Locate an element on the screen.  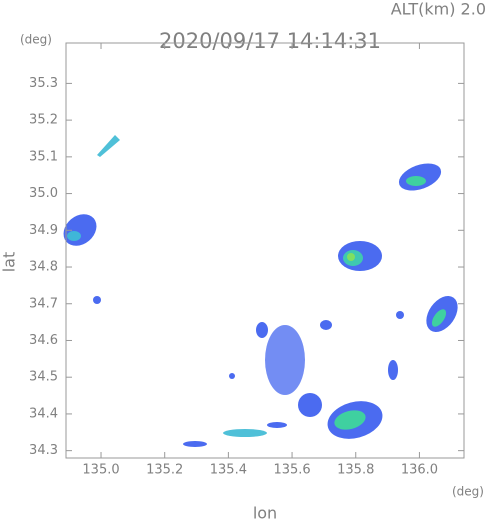
y-tick-label: 34.6 is located at coordinates (43, 340).